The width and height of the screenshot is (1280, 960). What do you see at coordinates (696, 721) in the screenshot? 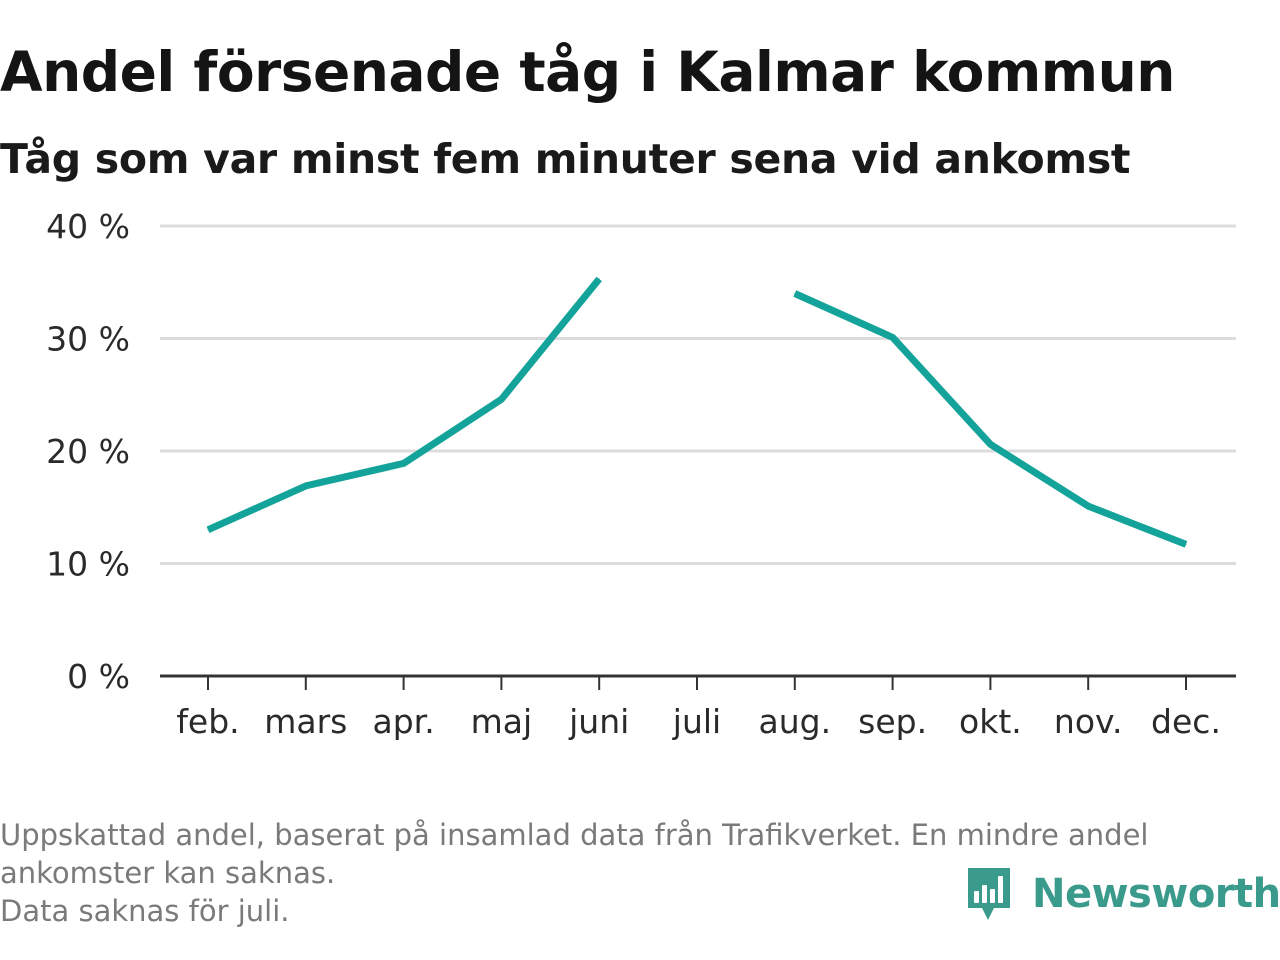
I see `x-tick-label: juli` at bounding box center [696, 721].